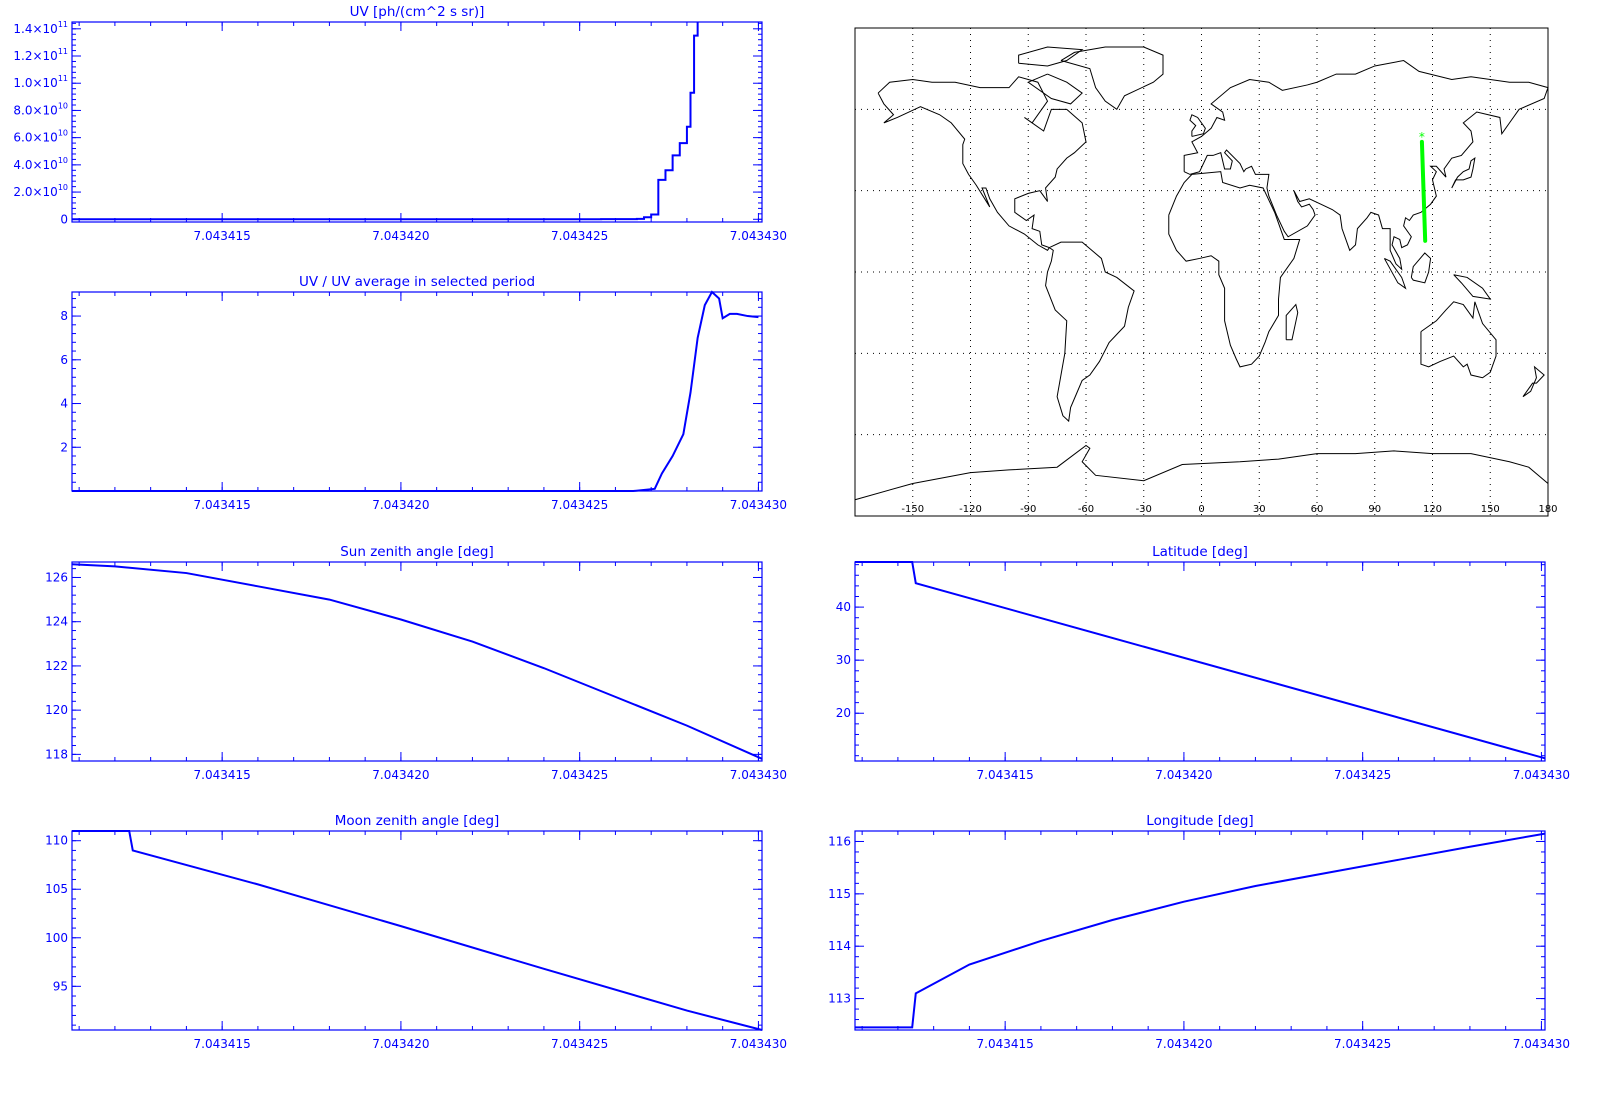 The image size is (1600, 1100). I want to click on y-tick-label: 20, so click(843, 713).